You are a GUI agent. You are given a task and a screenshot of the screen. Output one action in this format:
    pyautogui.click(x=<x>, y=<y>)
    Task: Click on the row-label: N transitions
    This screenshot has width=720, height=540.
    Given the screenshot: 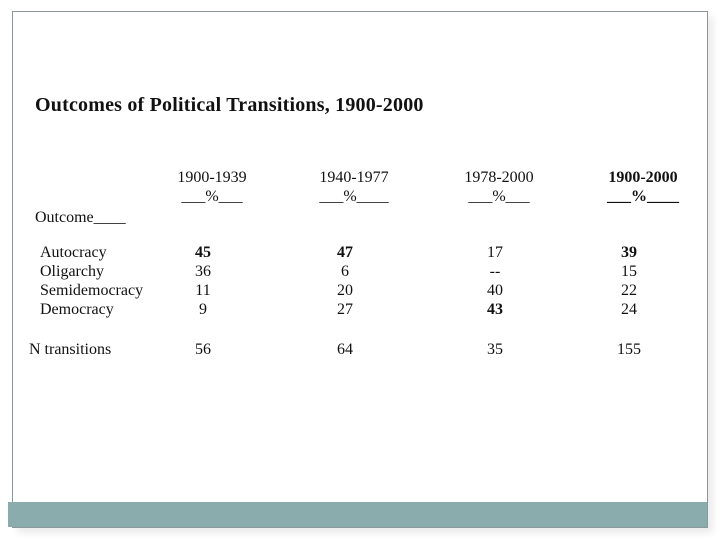 What is the action you would take?
    pyautogui.click(x=70, y=349)
    